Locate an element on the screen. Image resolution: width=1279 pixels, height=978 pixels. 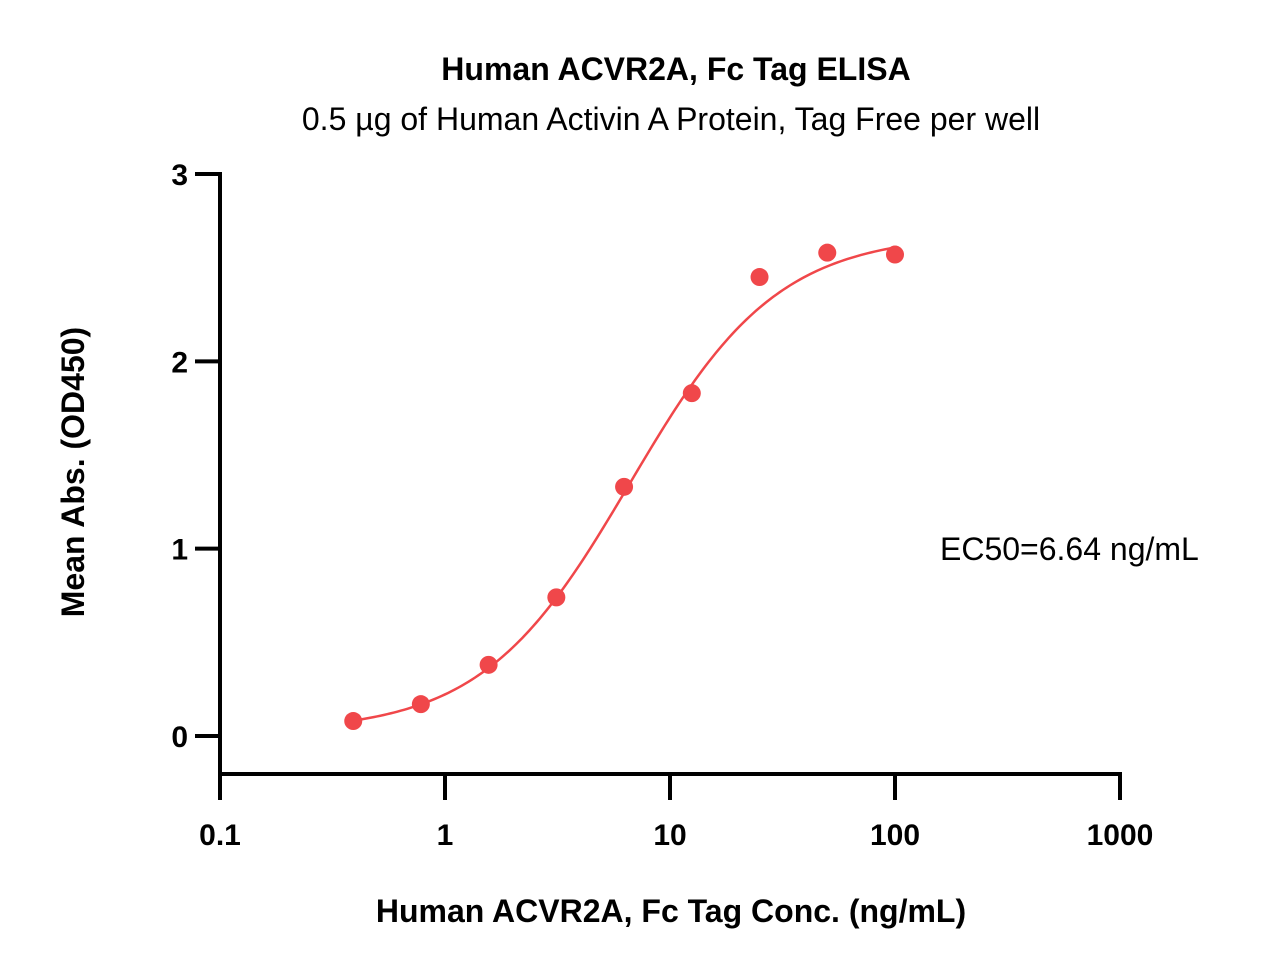
chart-title: Human ACVR2A, Fc Tag ELISA is located at coordinates (675, 69).